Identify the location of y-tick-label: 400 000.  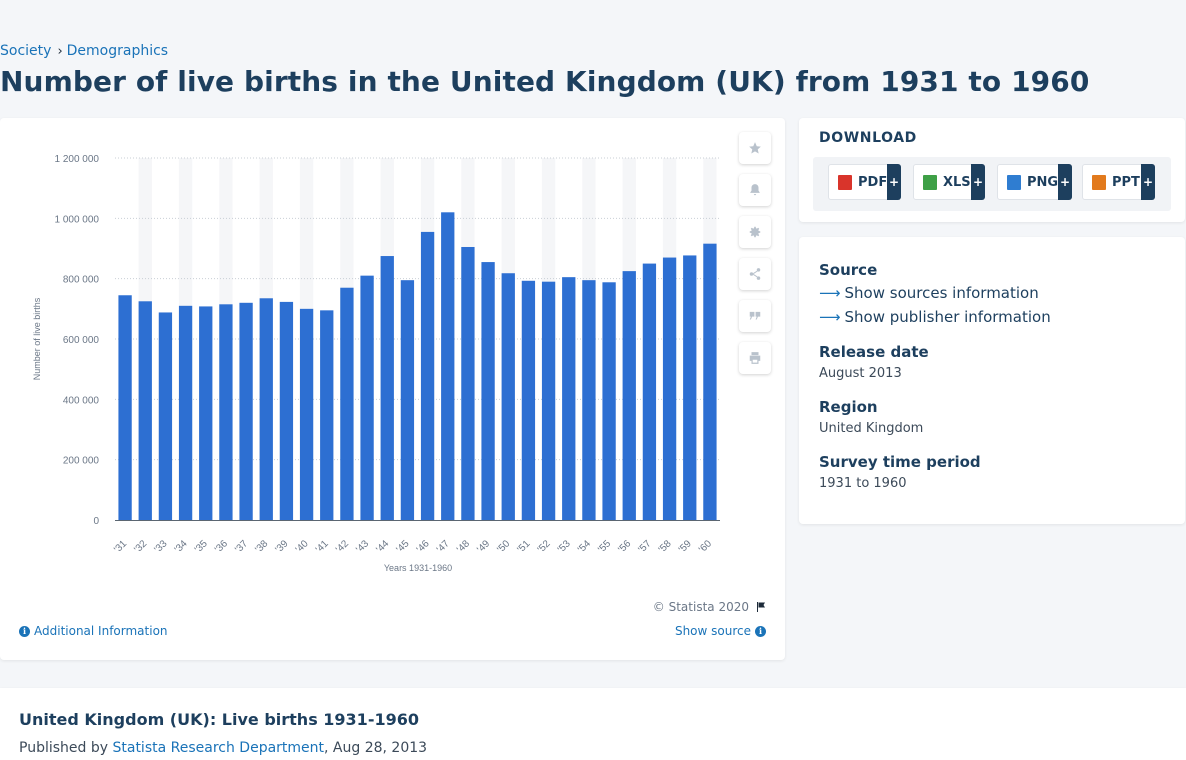
(81, 400).